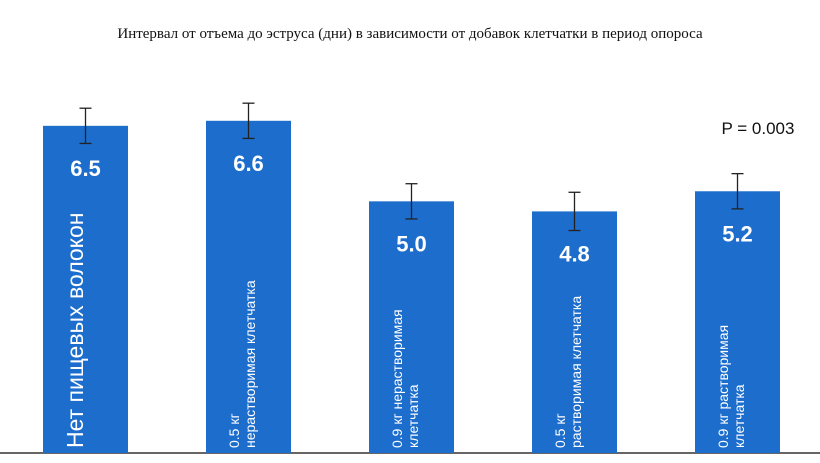 The width and height of the screenshot is (820, 463). Describe the element at coordinates (85, 168) in the screenshot. I see `value-label: 6.5` at that location.